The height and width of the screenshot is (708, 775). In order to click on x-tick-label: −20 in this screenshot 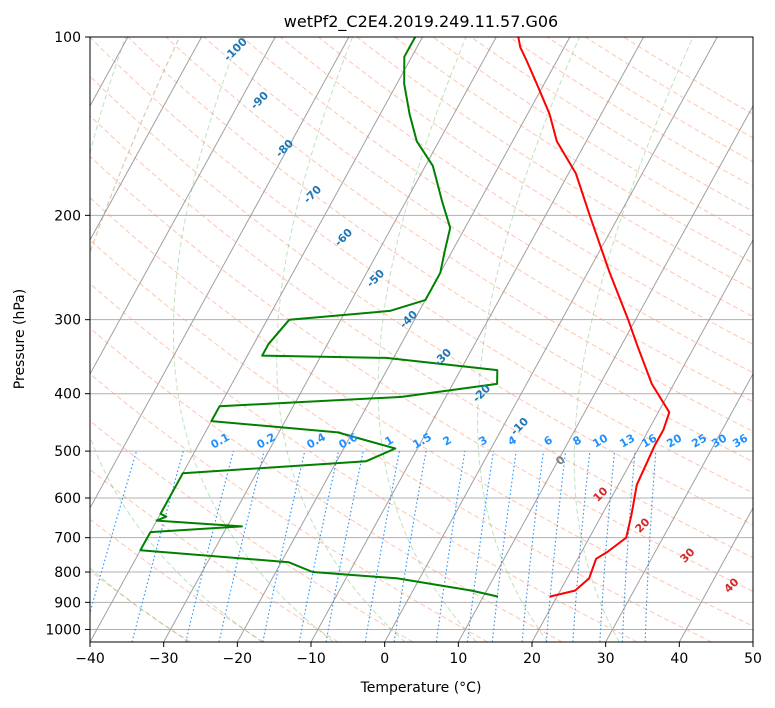, I will do `click(238, 659)`.